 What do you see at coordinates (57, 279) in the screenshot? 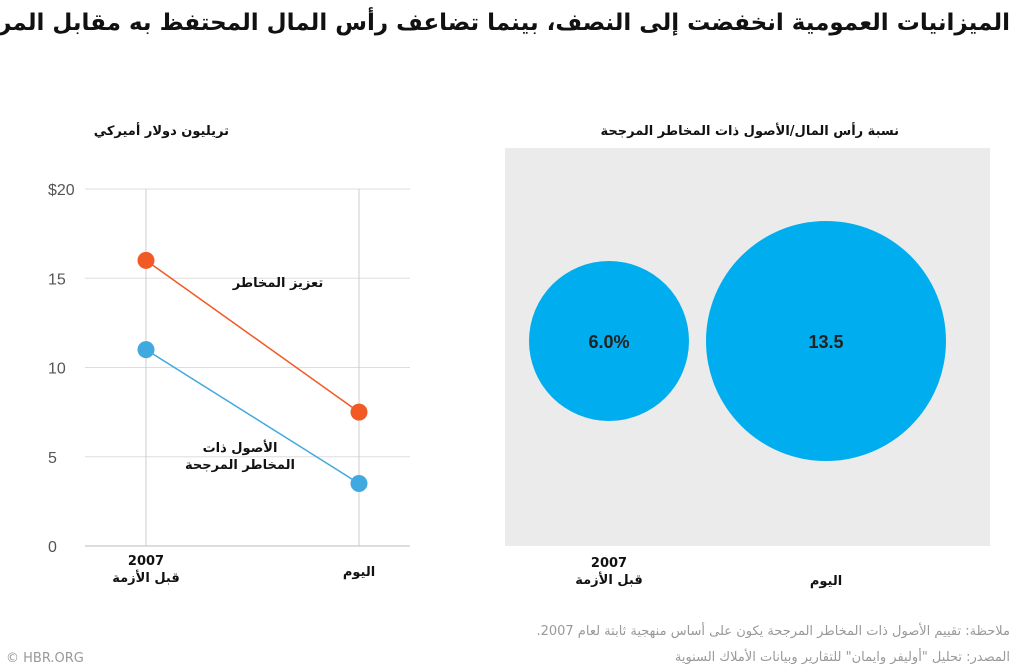
I see `y-tick-label: 15` at bounding box center [57, 279].